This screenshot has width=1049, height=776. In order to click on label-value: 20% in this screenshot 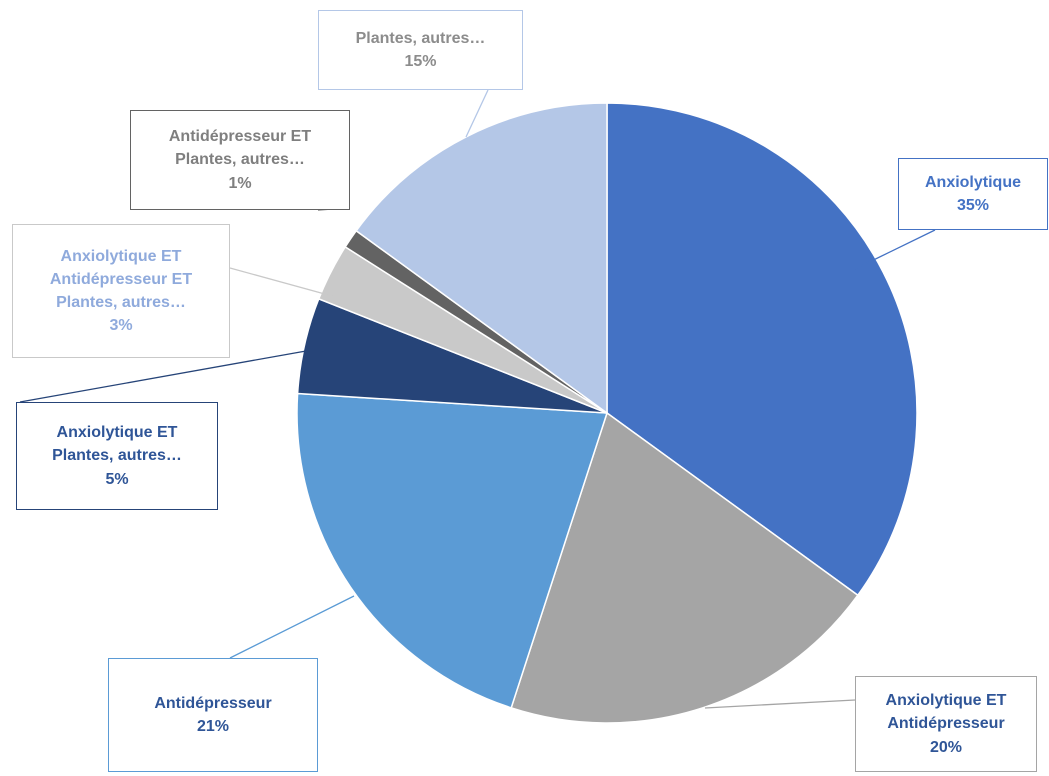, I will do `click(946, 747)`.